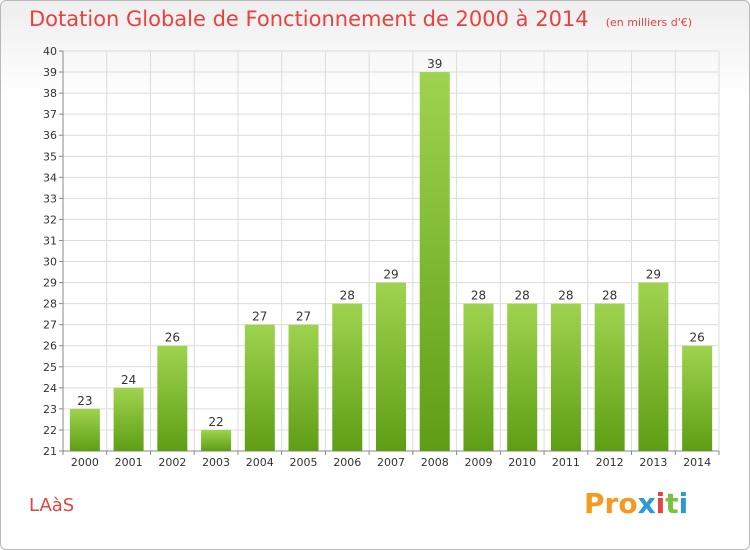 This screenshot has height=550, width=750. Describe the element at coordinates (50, 156) in the screenshot. I see `y-tick-label: 35` at that location.